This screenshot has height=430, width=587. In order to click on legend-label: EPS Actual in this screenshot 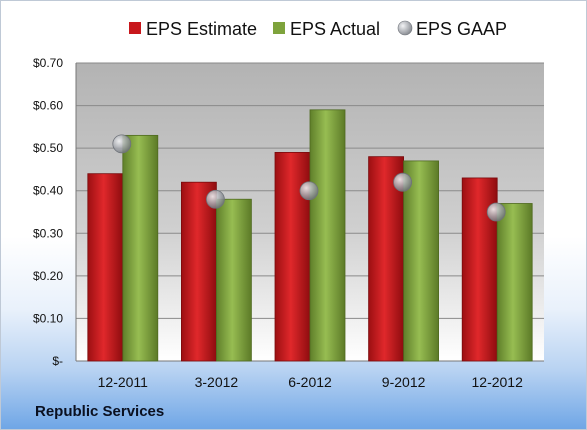, I will do `click(335, 29)`.